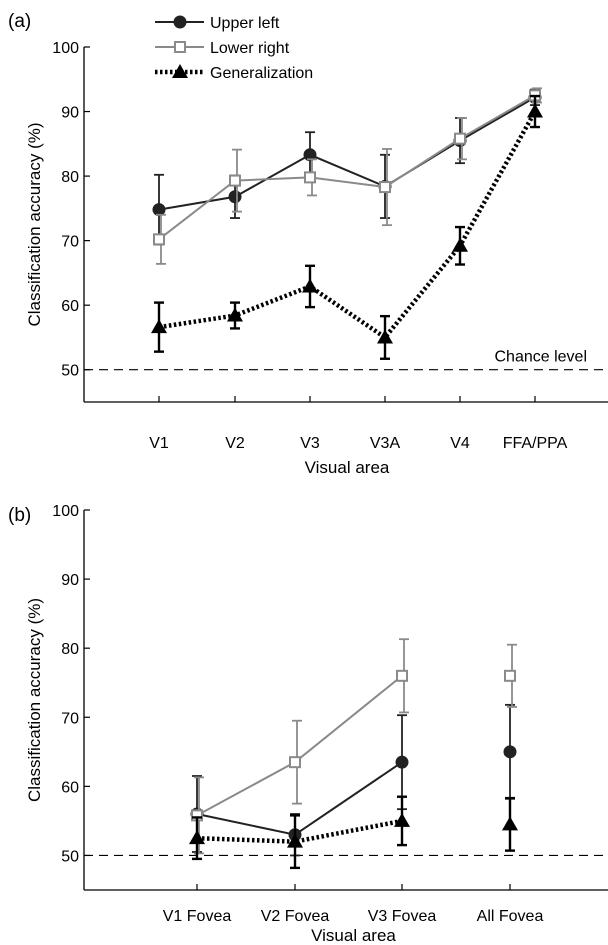 Image resolution: width=608 pixels, height=945 pixels. I want to click on series-generalization, so click(353, 832).